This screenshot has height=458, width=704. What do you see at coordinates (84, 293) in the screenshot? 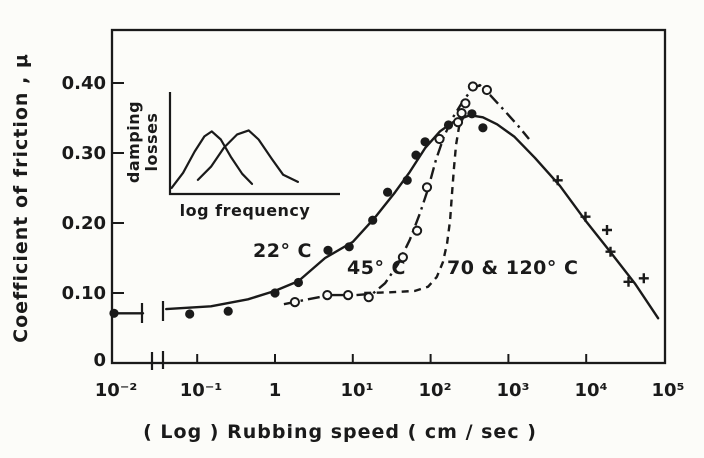
I see `y-tick-label-010: 0.10` at bounding box center [84, 293].